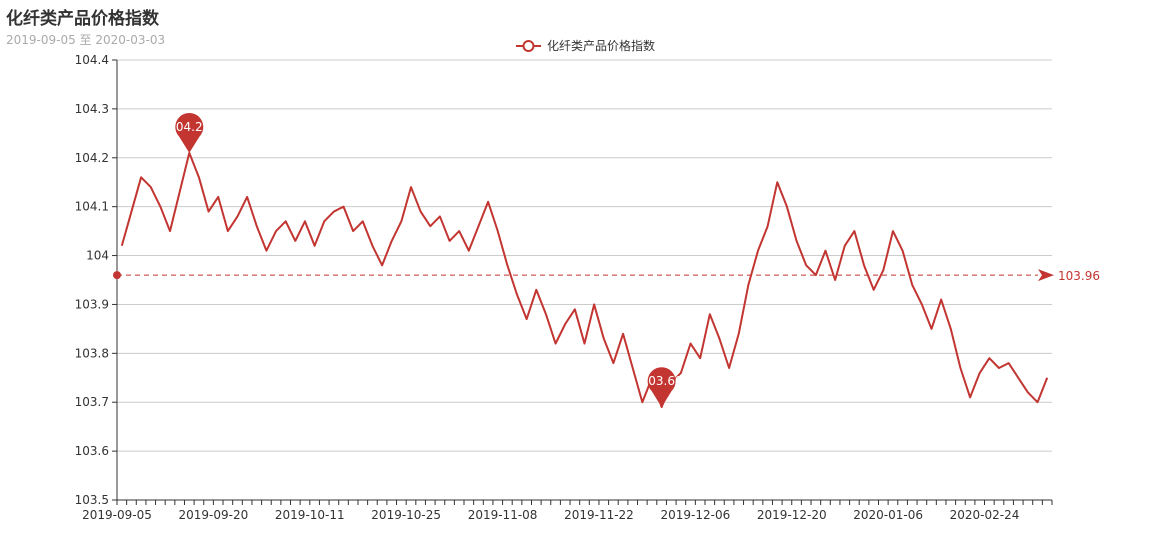  I want to click on x-tick-label: 2020-01-06, so click(888, 515).